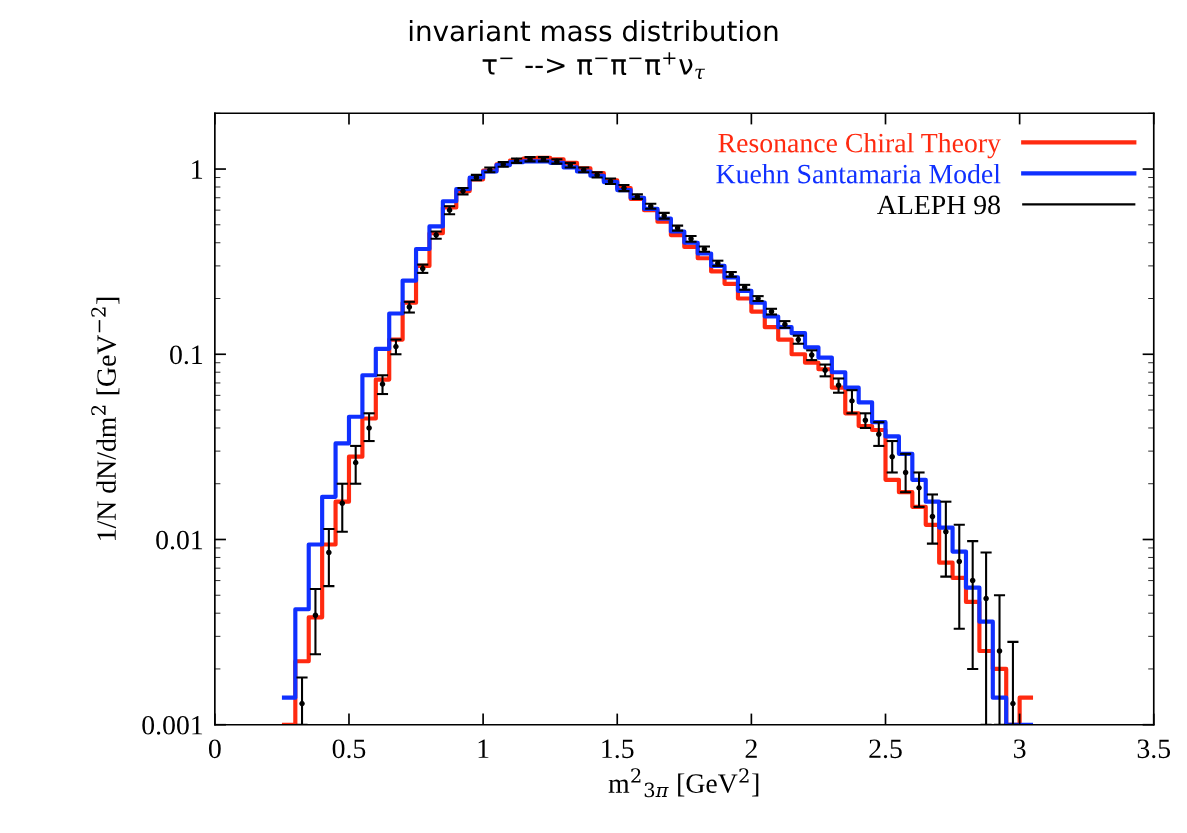 The width and height of the screenshot is (1187, 833). I want to click on legend-label: Resonance Chiral Theory, so click(859, 145).